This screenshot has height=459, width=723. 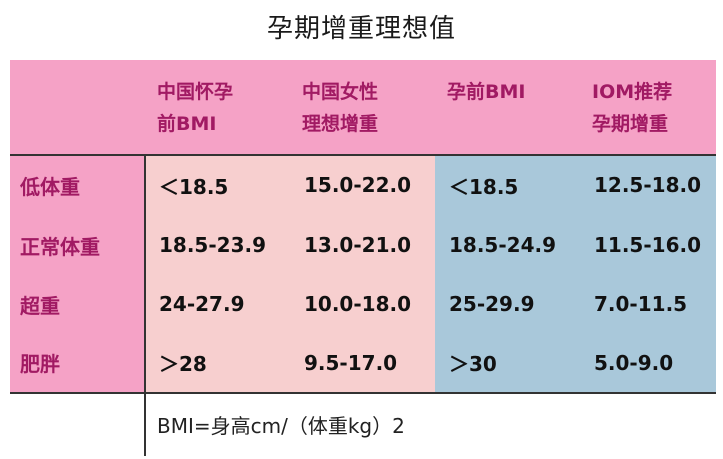 I want to click on cell-cn-gain: 9.5-17.0, so click(x=351, y=362).